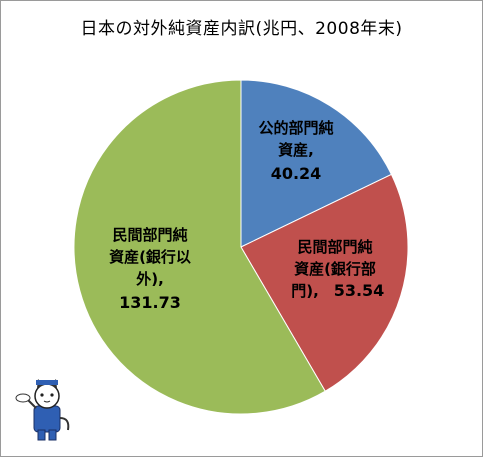 This screenshot has height=457, width=483. I want to click on slice-label-0: 公的部門純資産,, so click(295, 139).